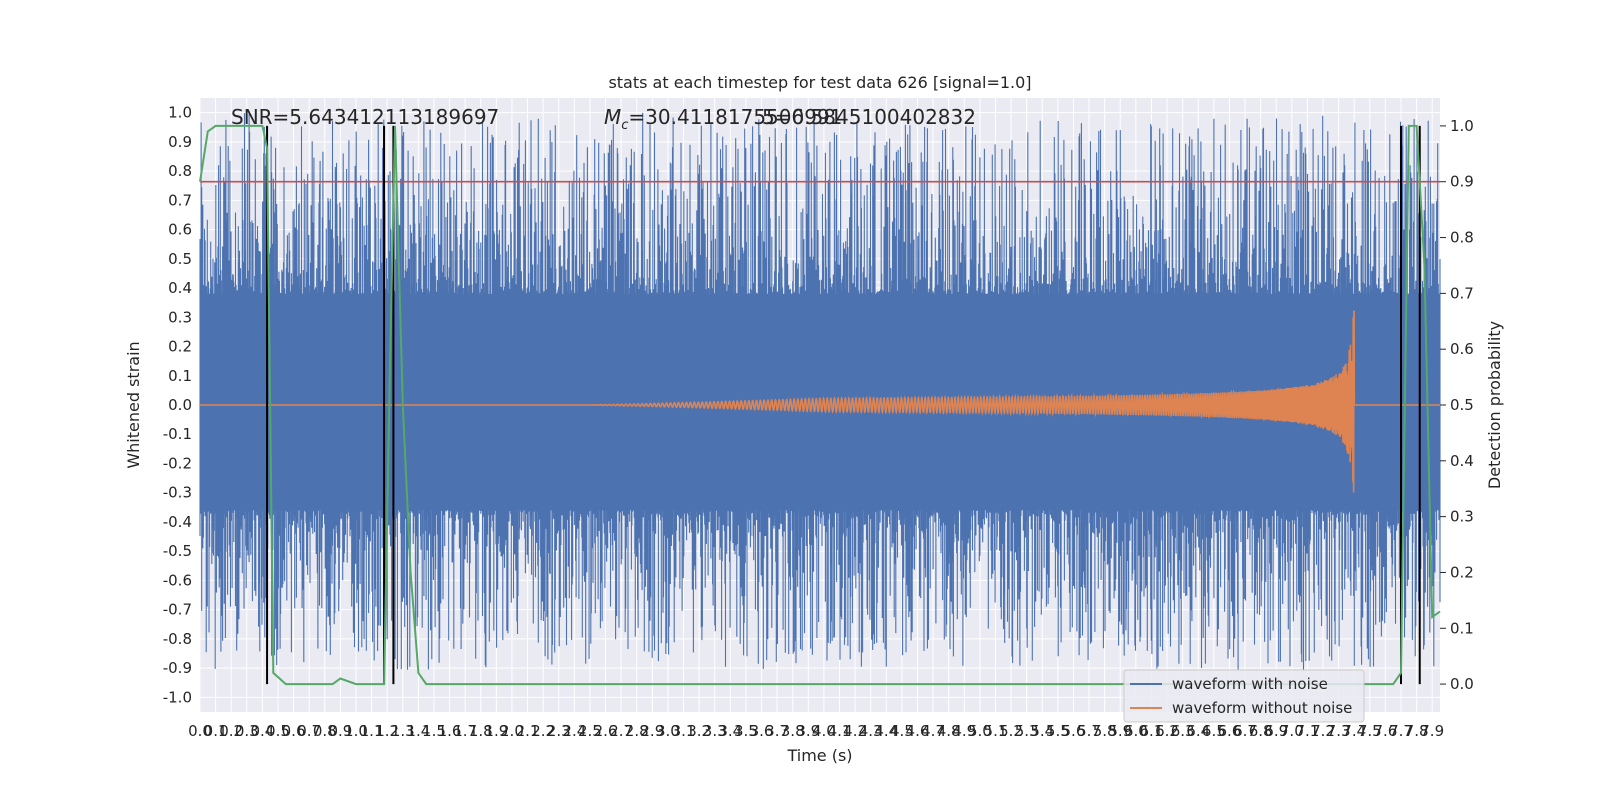 The width and height of the screenshot is (1600, 800). What do you see at coordinates (496, 731) in the screenshot?
I see `x-tick-label: 1.9` at bounding box center [496, 731].